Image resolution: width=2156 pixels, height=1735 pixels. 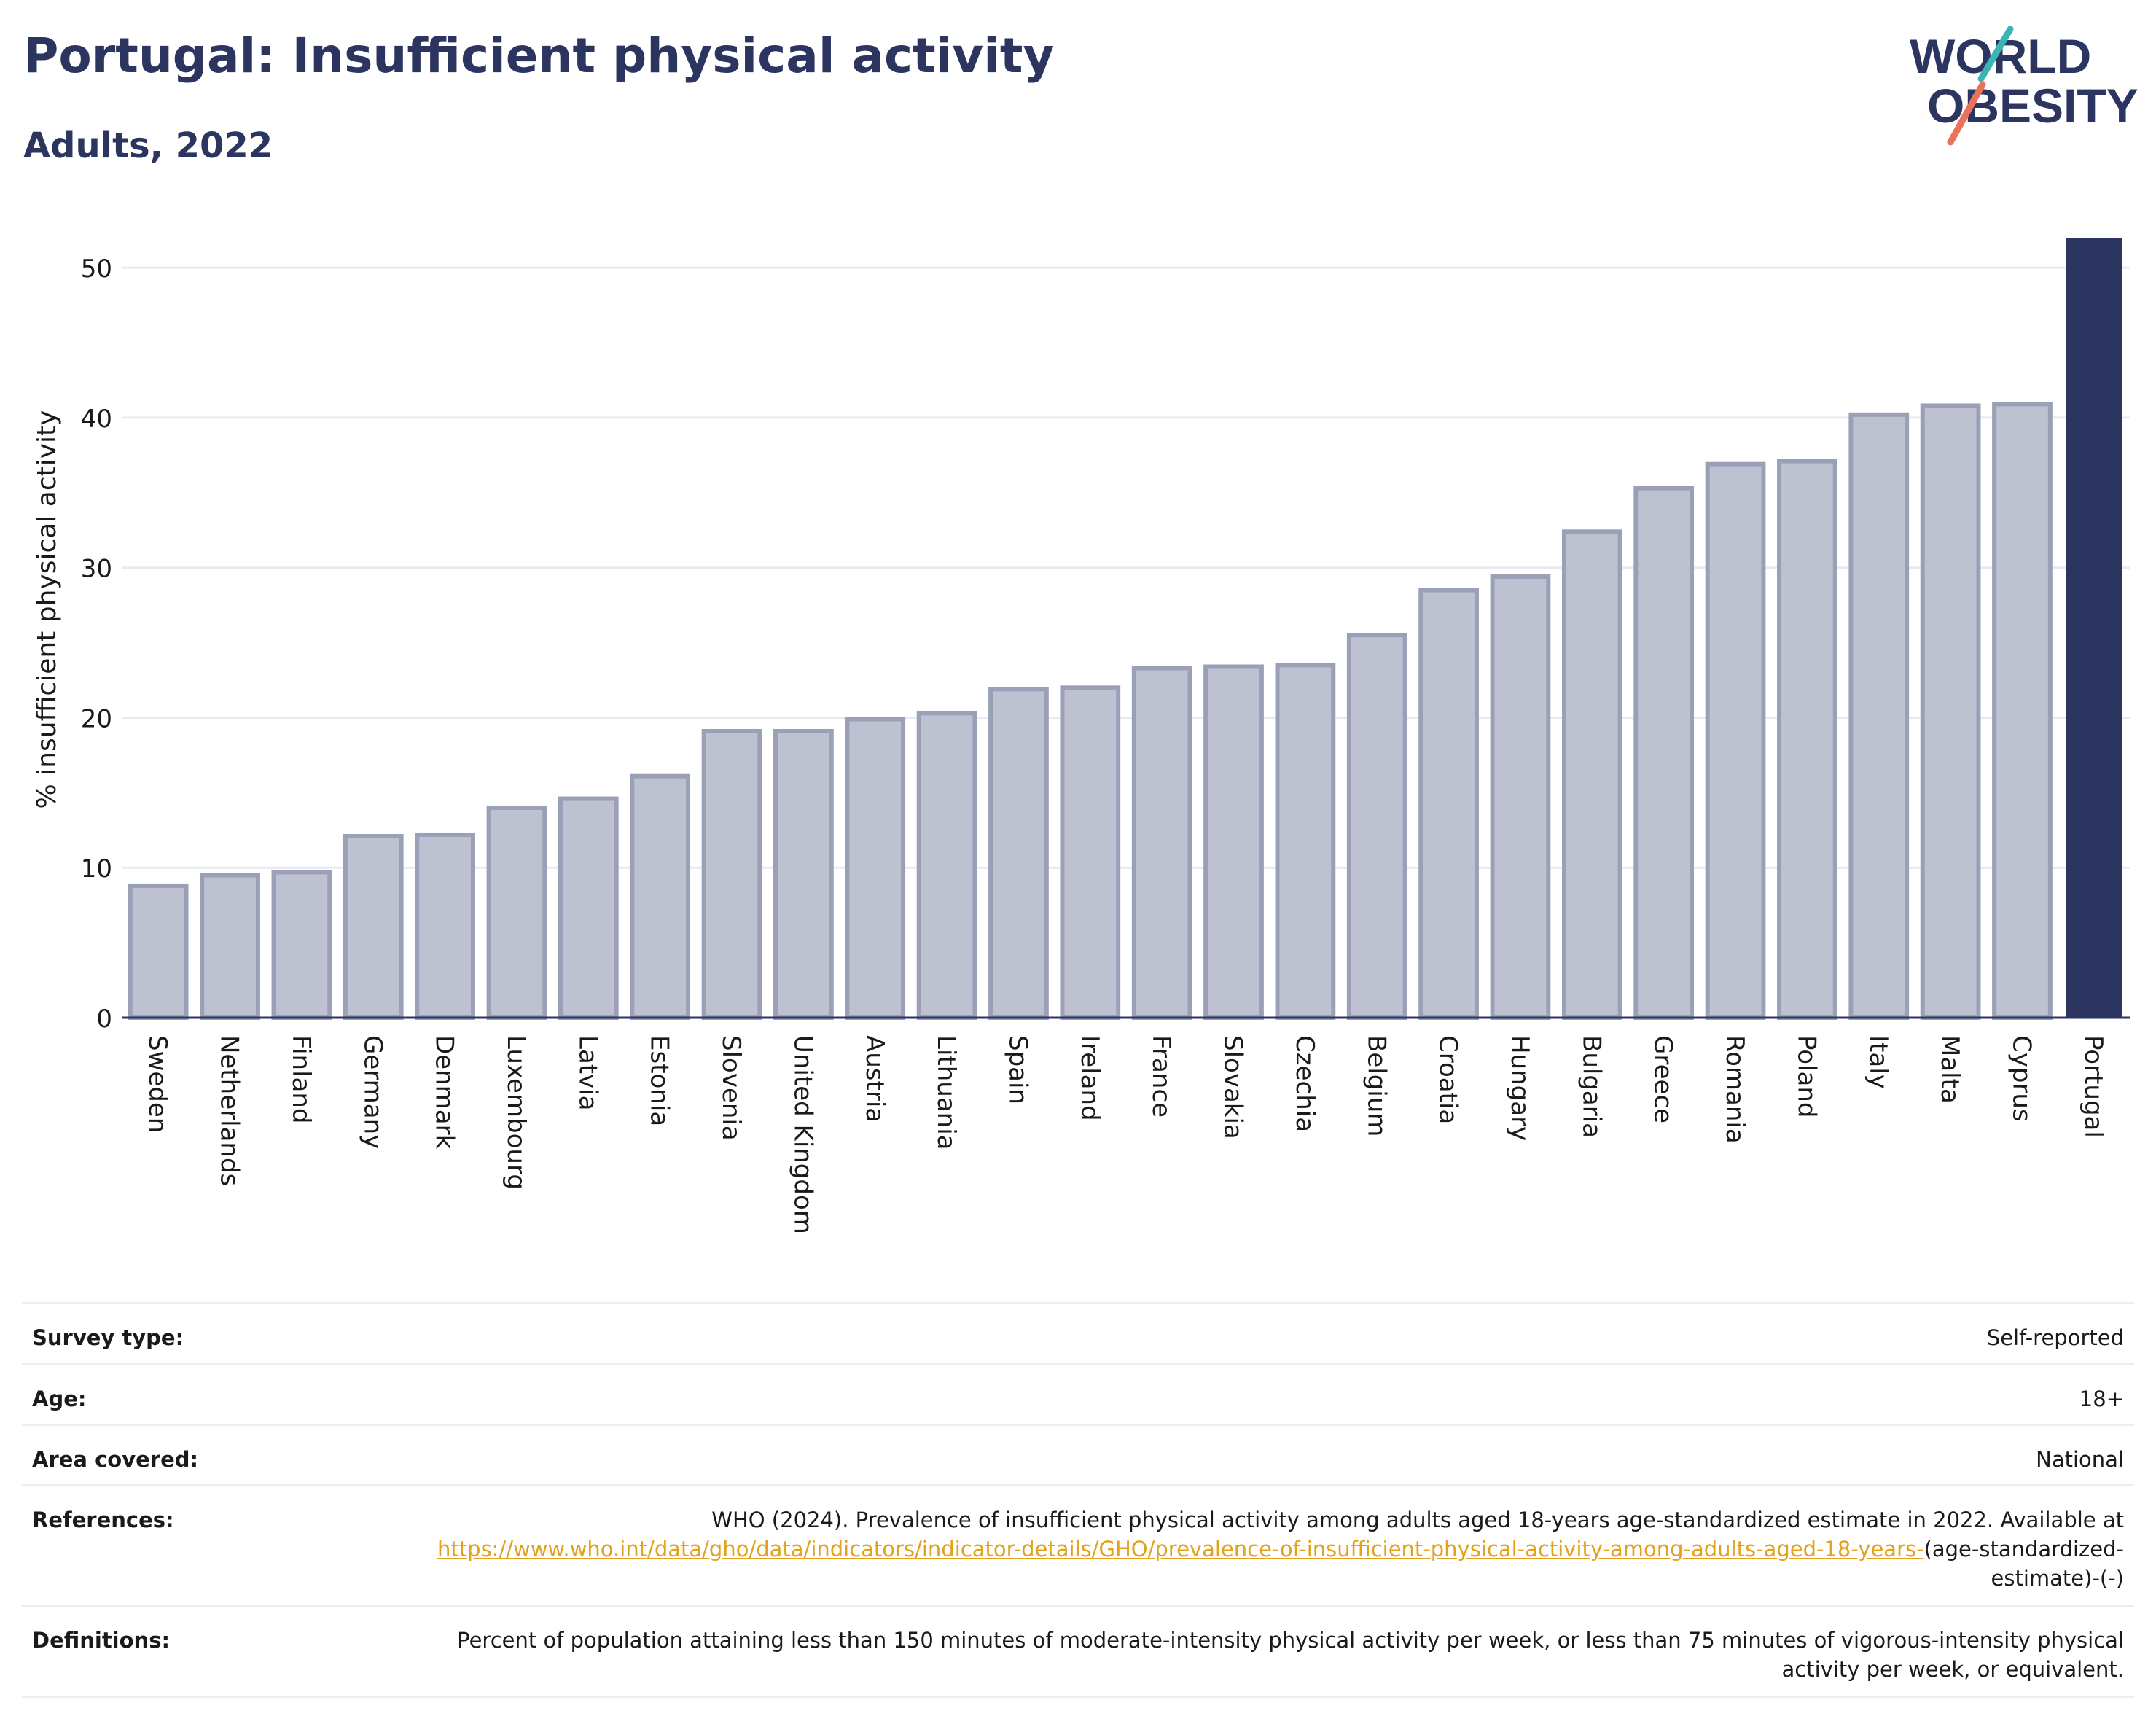 I want to click on bar-lithuania, so click(x=947, y=866).